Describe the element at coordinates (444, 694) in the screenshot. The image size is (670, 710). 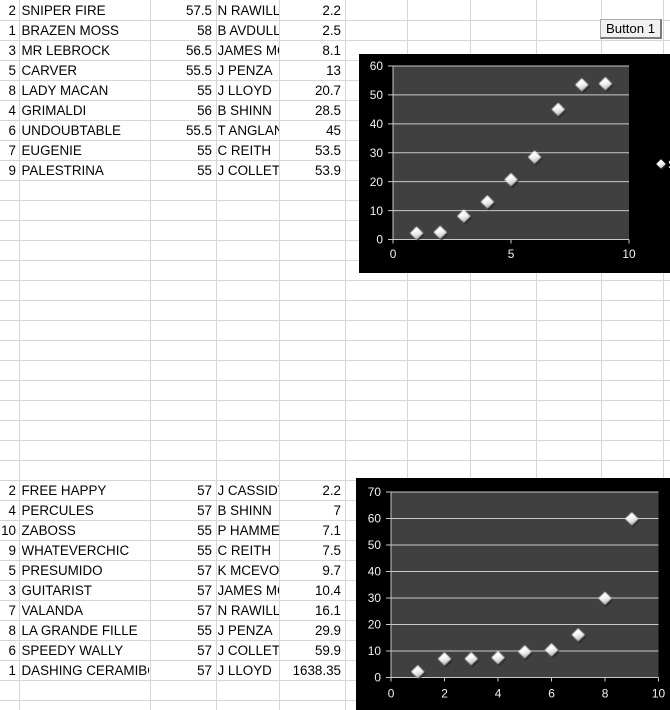
I see `svg-text: 2` at that location.